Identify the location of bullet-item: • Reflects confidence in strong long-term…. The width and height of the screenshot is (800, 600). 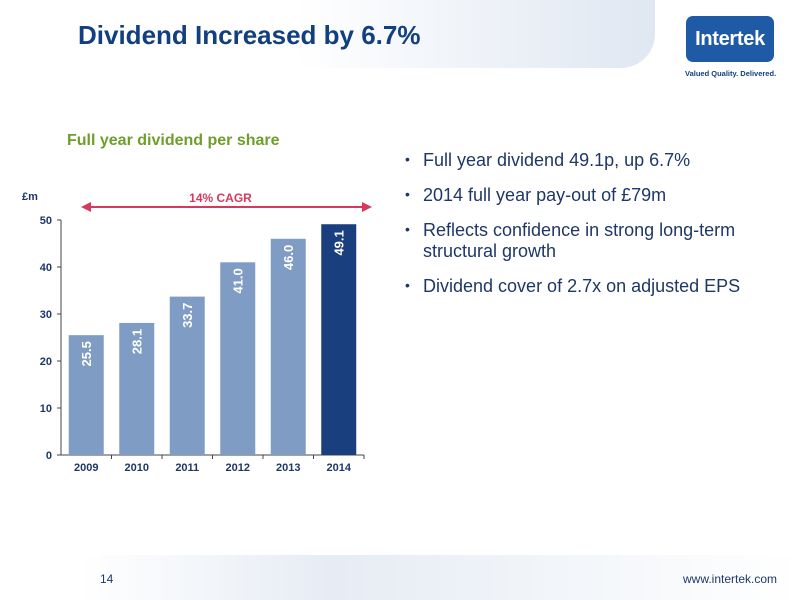
(597, 241).